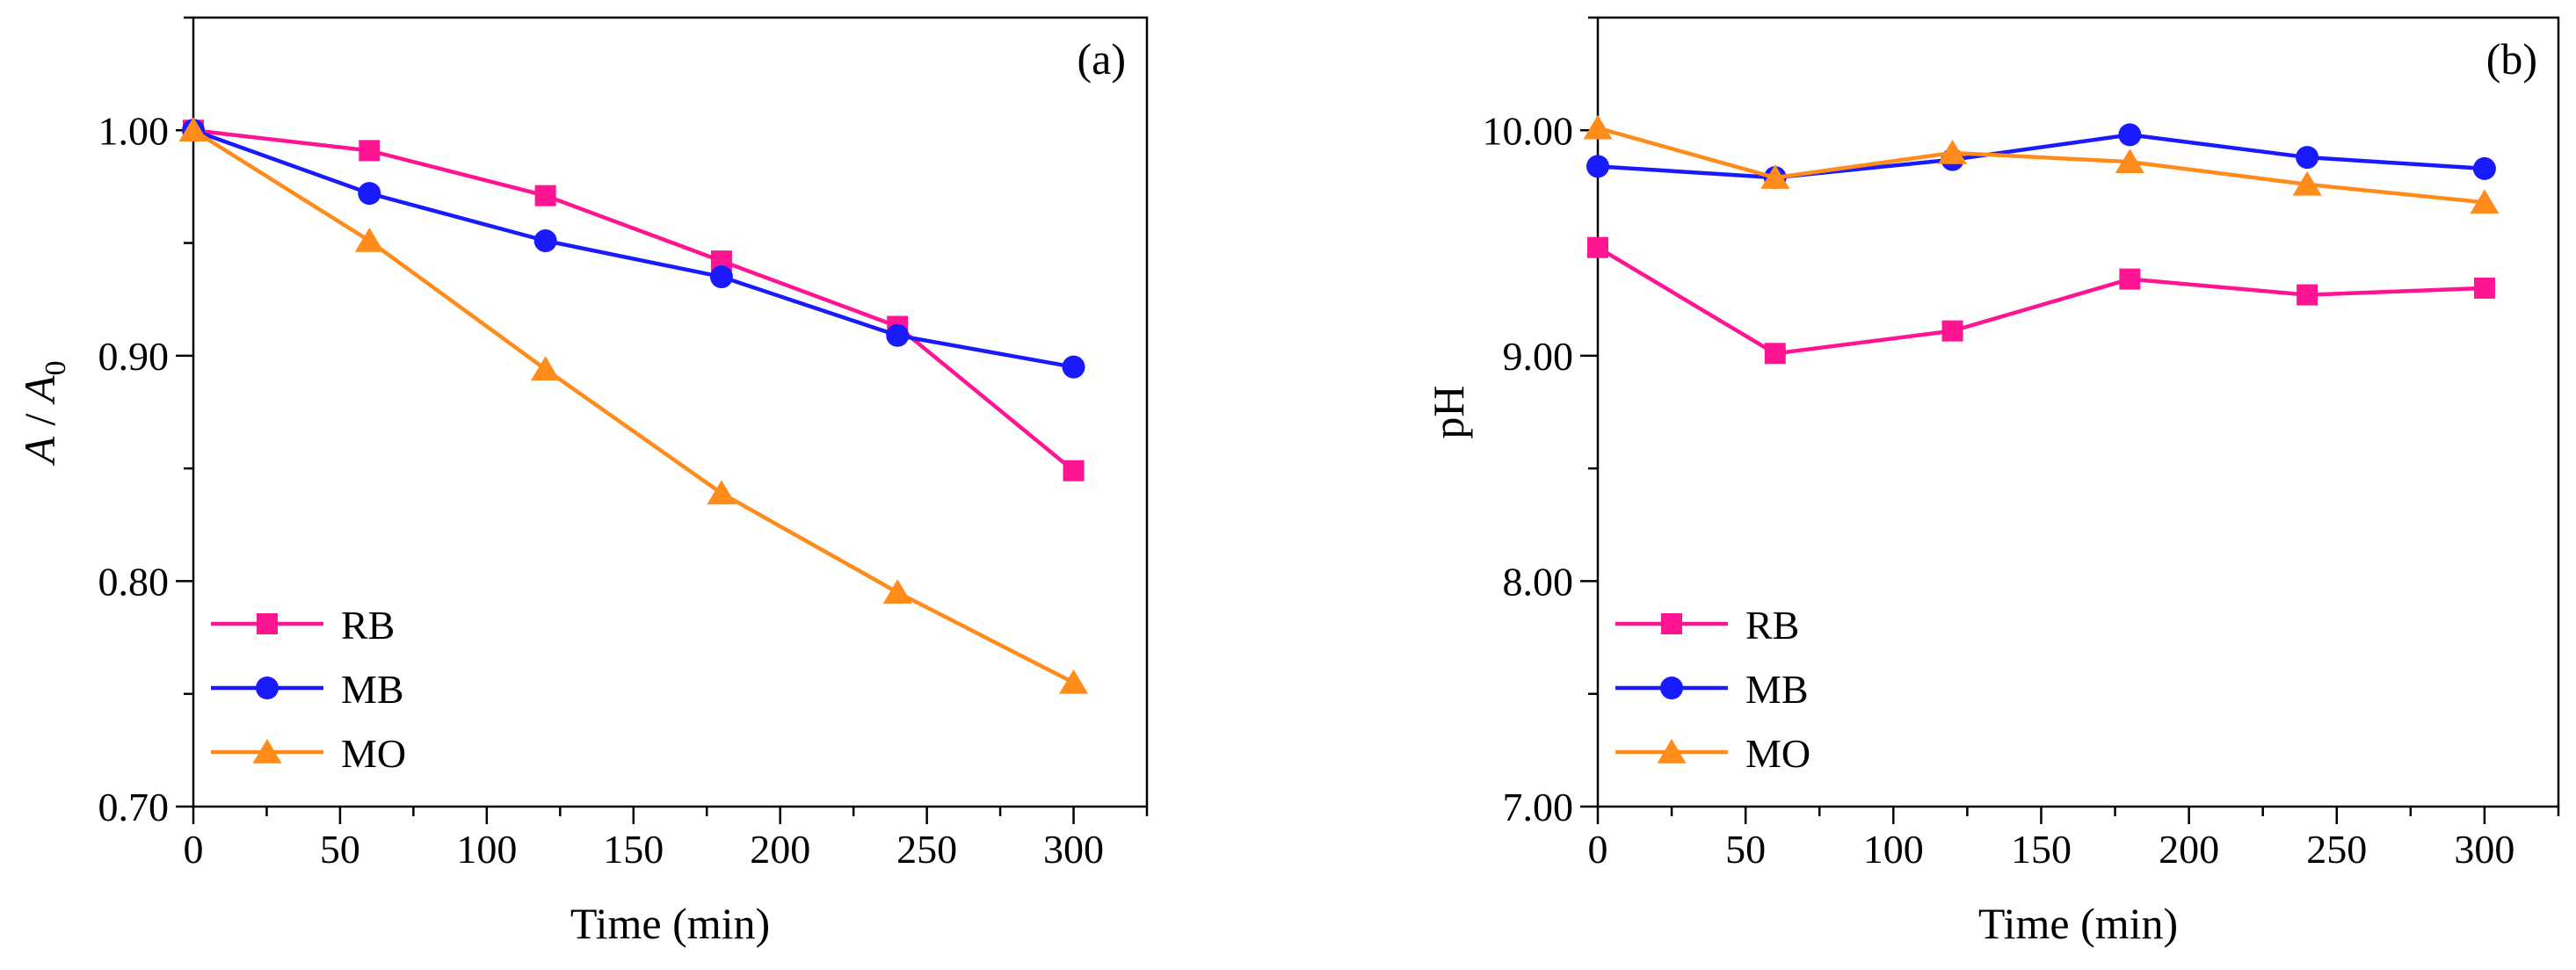  I want to click on y-tick-label: 0.70, so click(134, 807).